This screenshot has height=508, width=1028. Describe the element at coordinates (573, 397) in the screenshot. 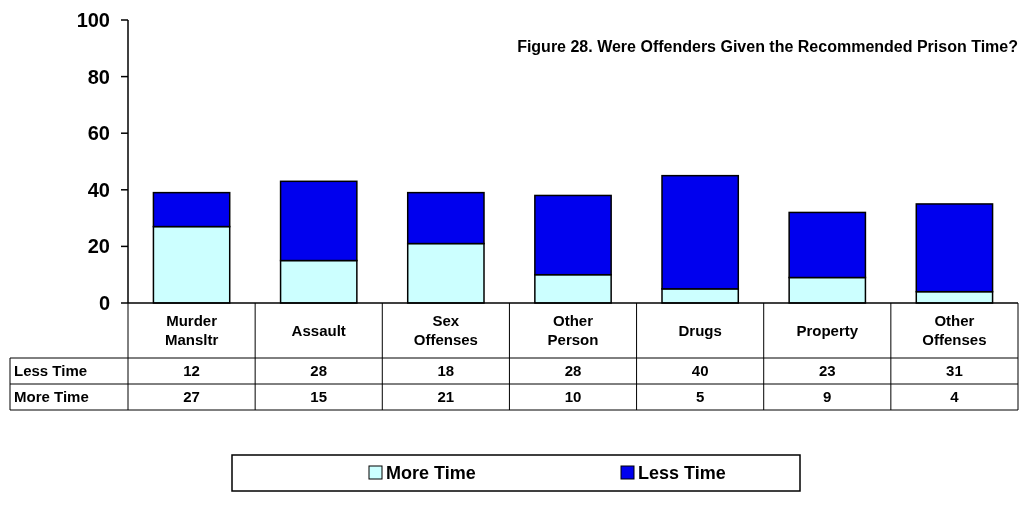

I see `data-label: 10` at that location.